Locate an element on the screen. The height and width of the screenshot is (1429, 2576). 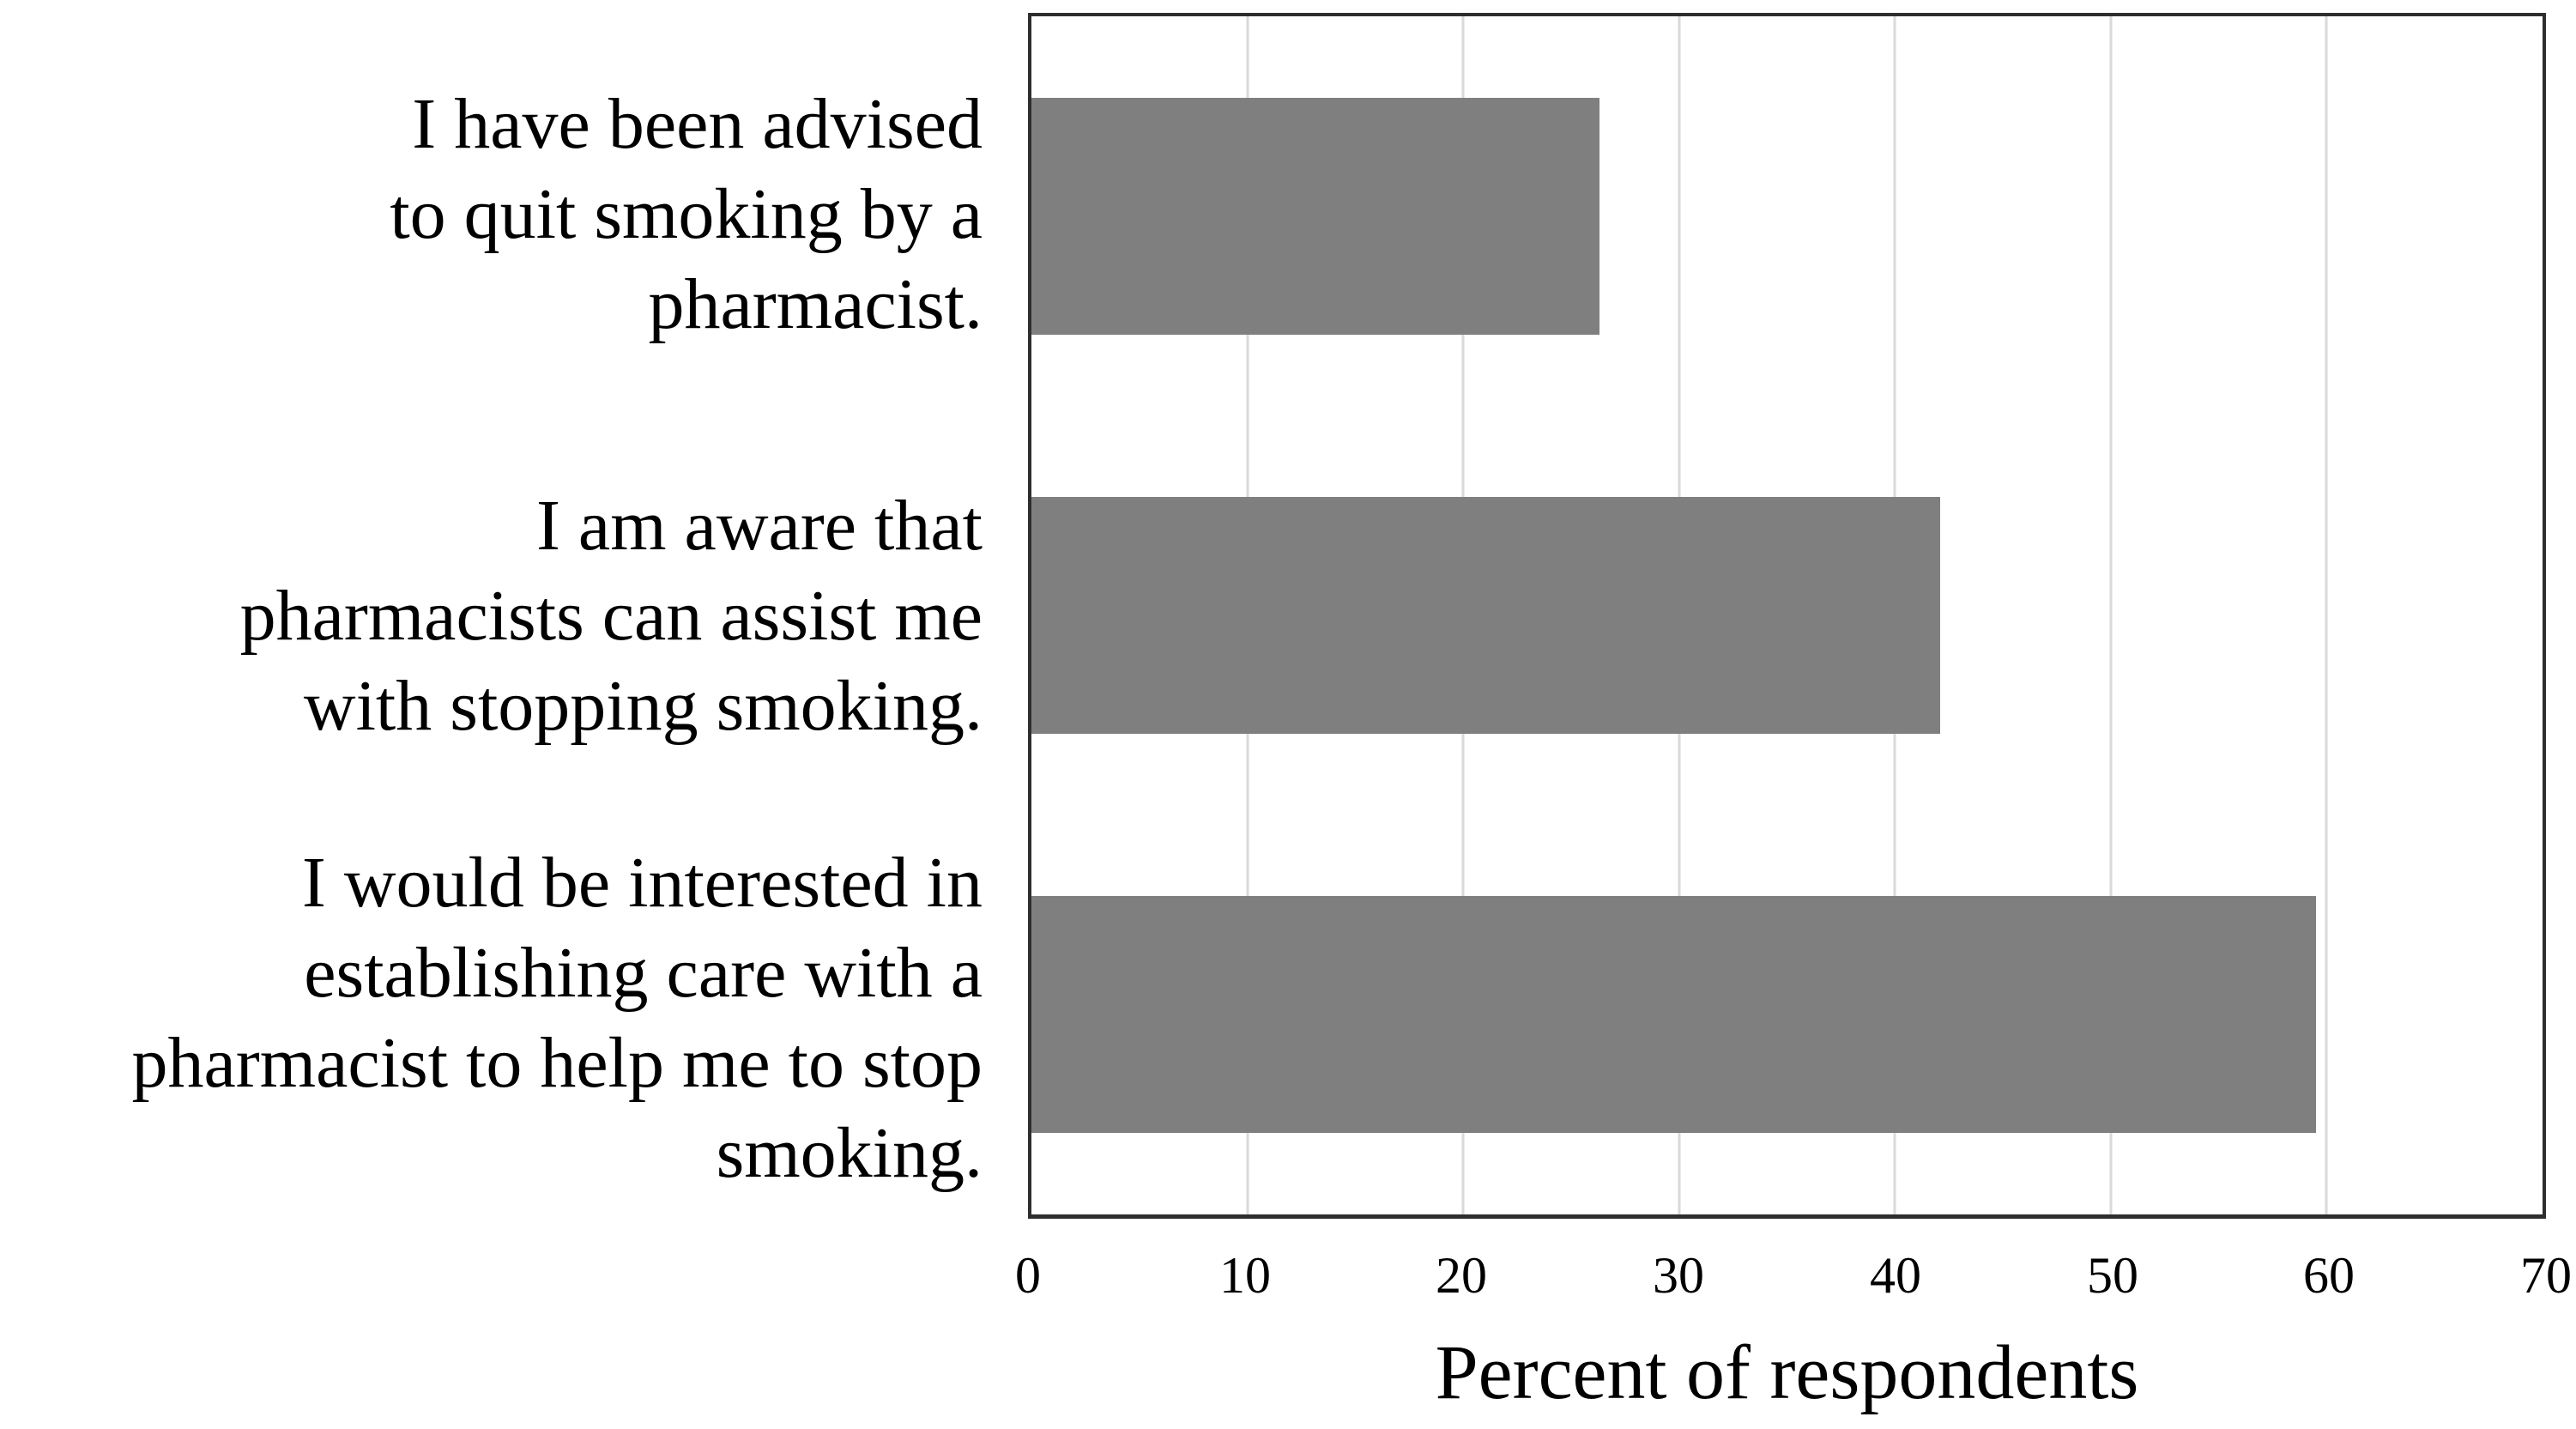
category-label-line: with stopping smoking. is located at coordinates (643, 705).